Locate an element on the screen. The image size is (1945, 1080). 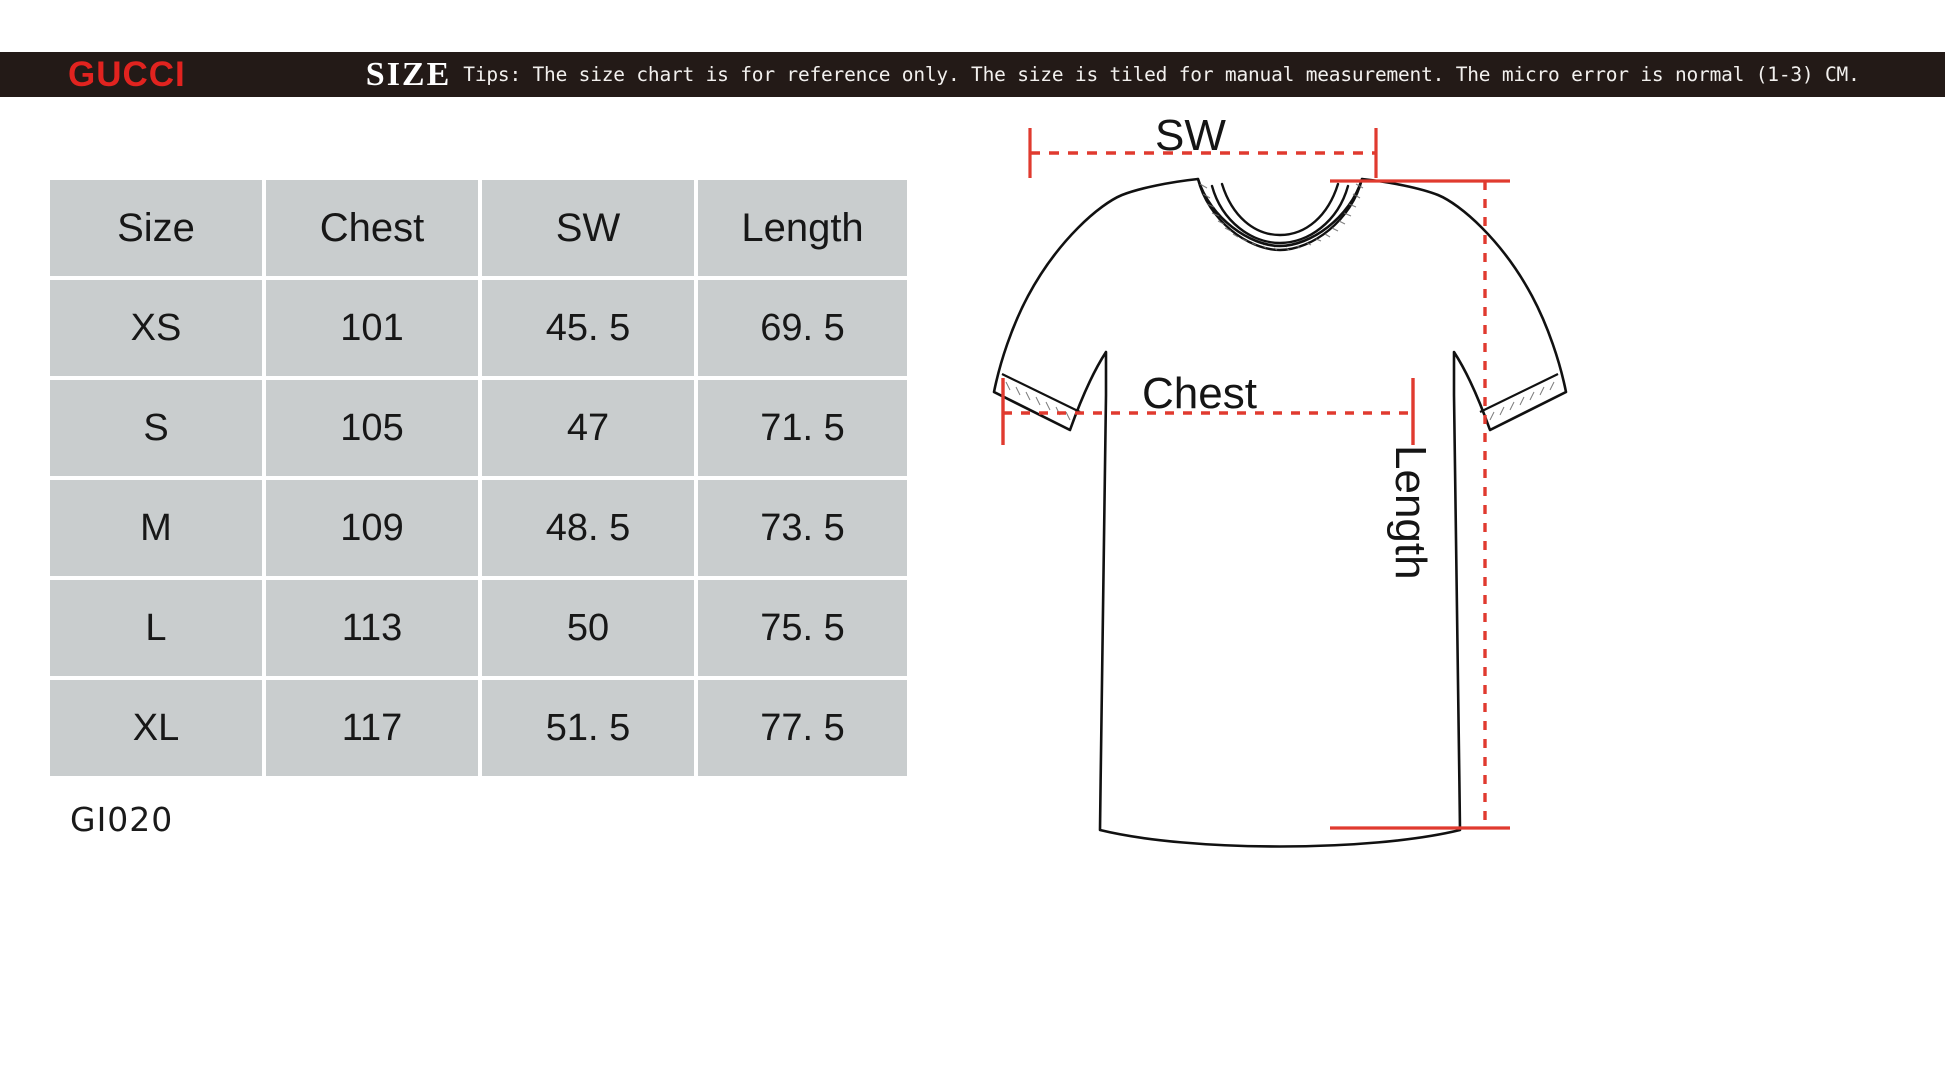
left-sleeve-hem is located at coordinates (1037, 402).